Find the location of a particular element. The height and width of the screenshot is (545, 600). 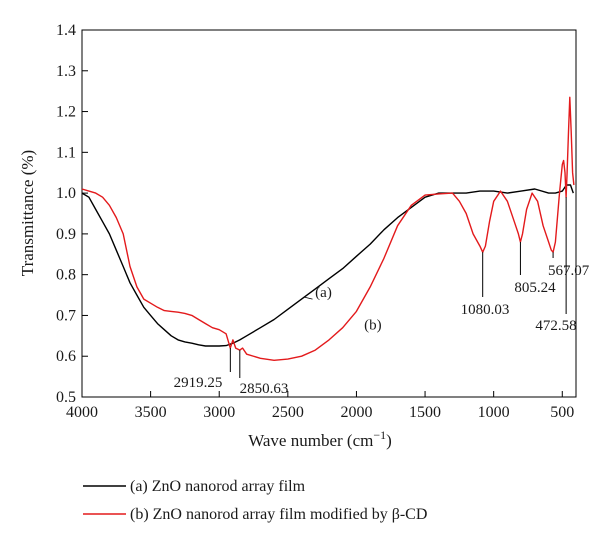

curve-label-a: (a) is located at coordinates (323, 293).